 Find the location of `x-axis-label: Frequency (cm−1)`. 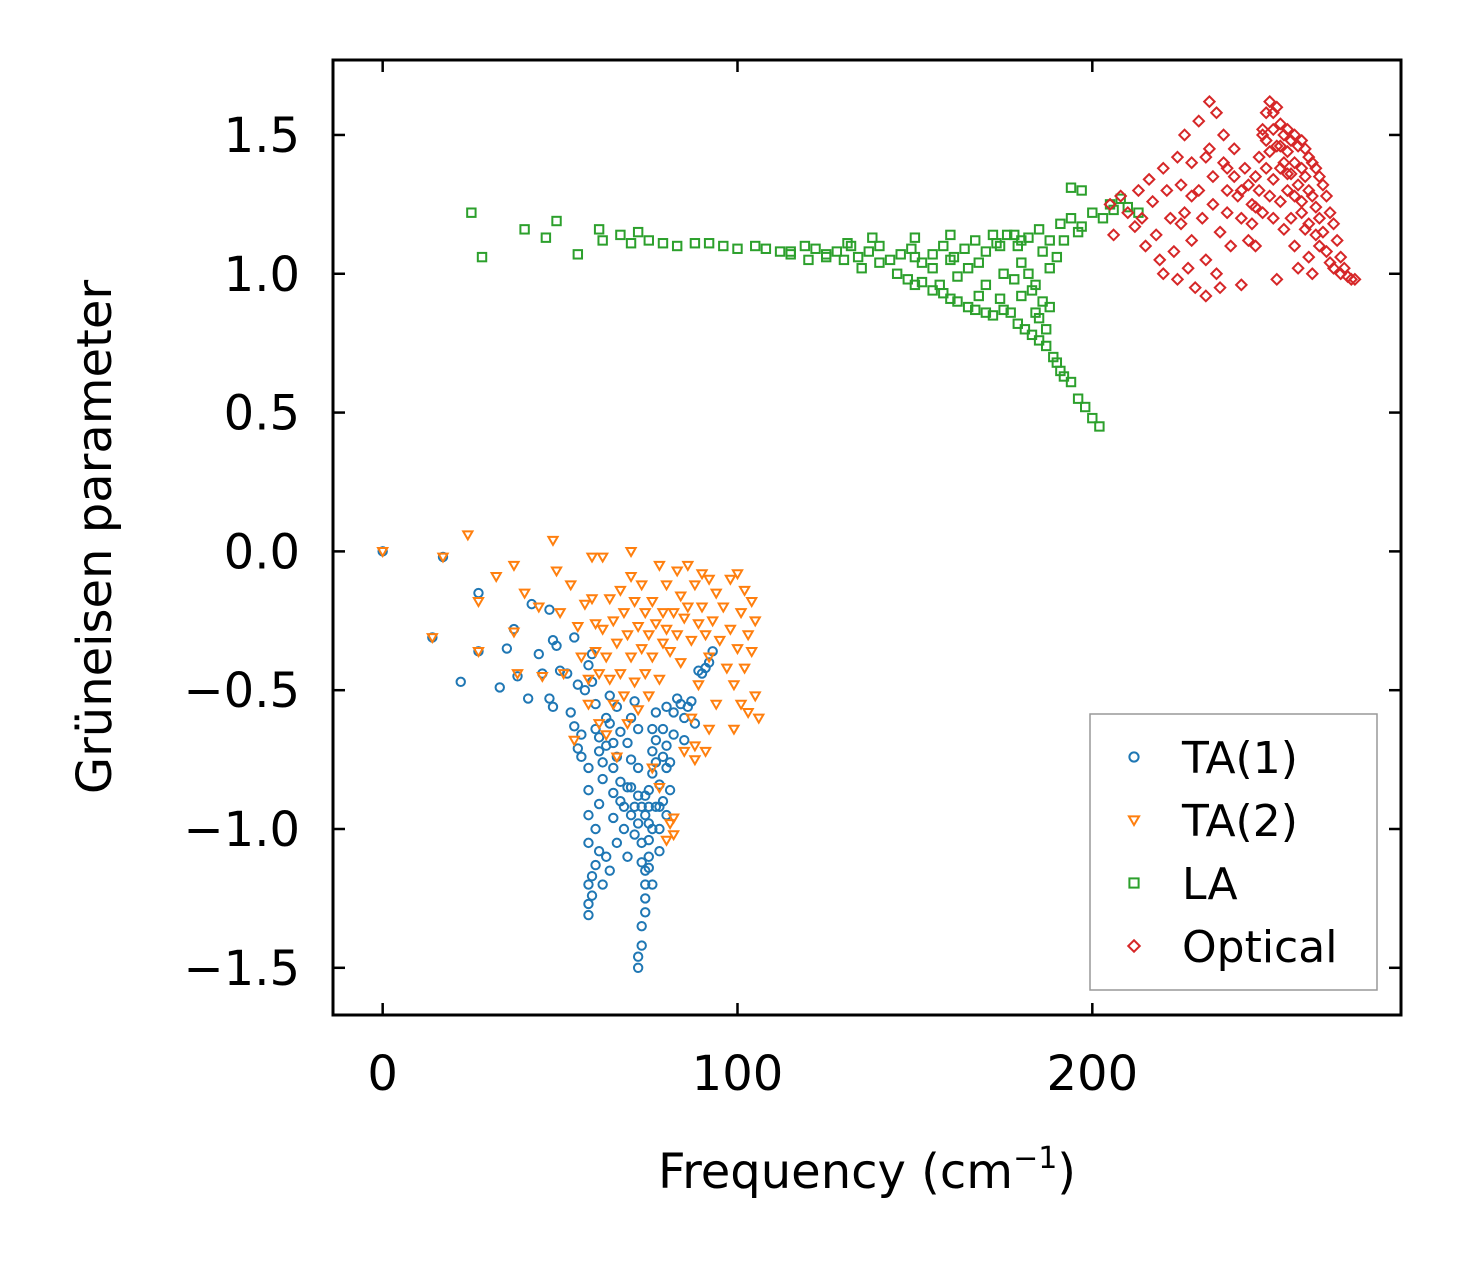

x-axis-label: Frequency (cm−1) is located at coordinates (867, 1170).